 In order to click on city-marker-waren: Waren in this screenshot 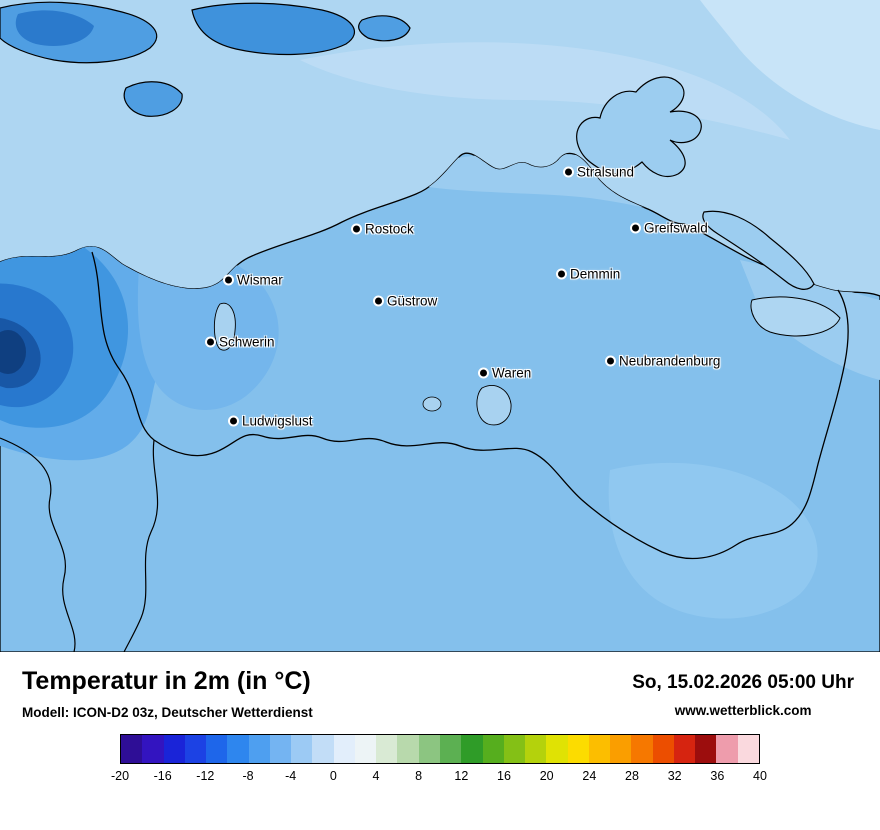, I will do `click(505, 373)`.